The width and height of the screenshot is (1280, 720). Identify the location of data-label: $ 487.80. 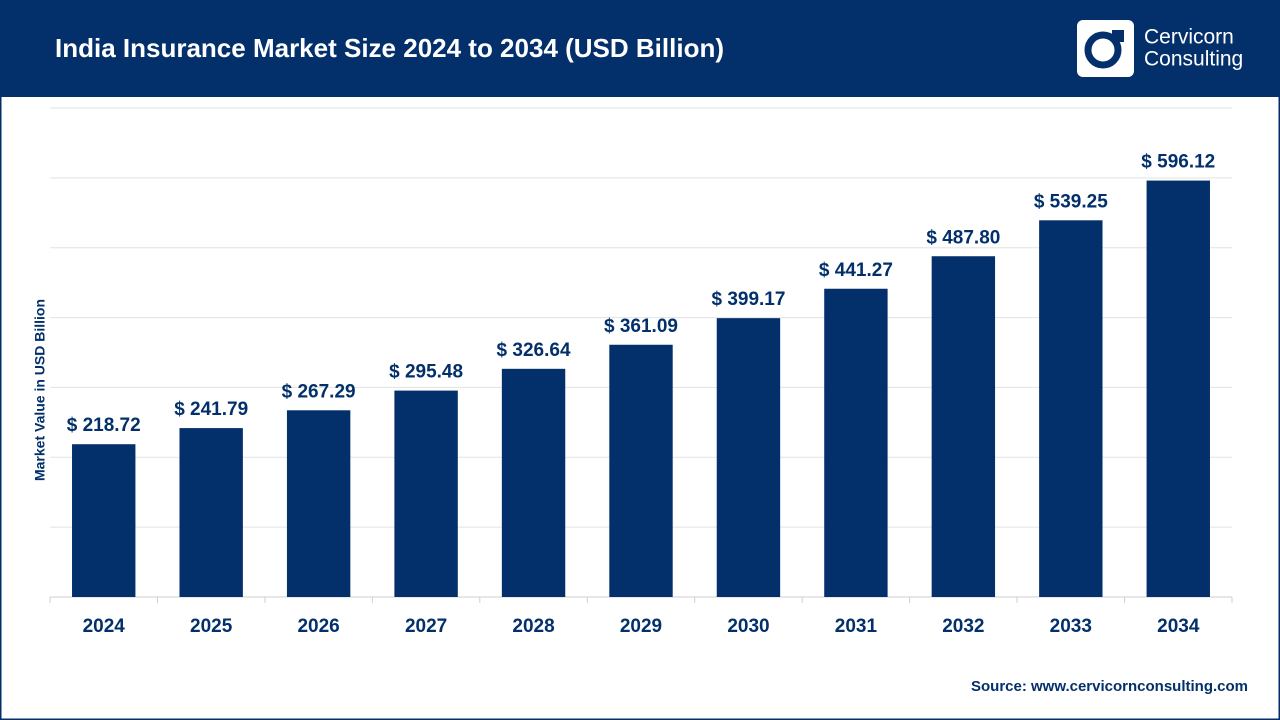
(963, 237).